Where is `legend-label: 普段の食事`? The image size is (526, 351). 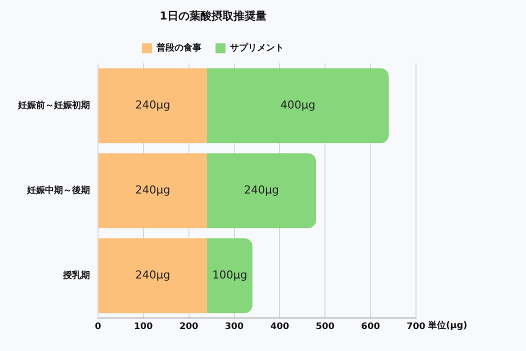 legend-label: 普段の食事 is located at coordinates (179, 48).